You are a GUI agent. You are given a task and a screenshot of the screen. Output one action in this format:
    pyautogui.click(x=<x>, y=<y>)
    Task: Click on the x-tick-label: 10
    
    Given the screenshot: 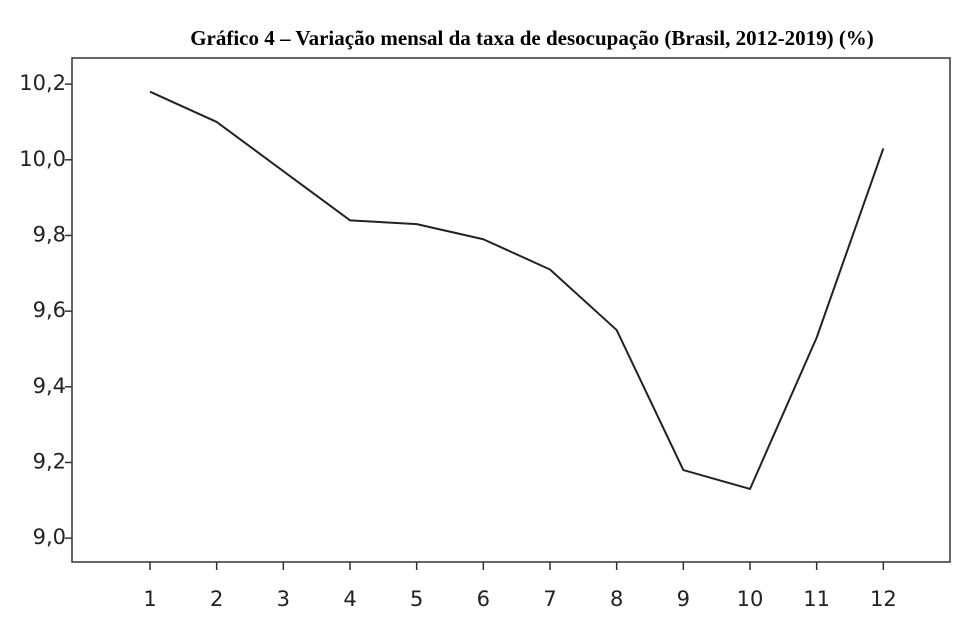 What is the action you would take?
    pyautogui.click(x=750, y=599)
    